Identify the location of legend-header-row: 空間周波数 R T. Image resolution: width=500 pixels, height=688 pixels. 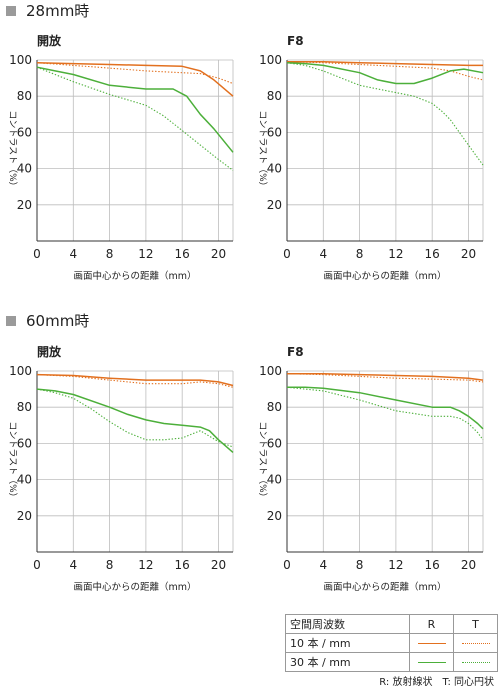
(391, 624).